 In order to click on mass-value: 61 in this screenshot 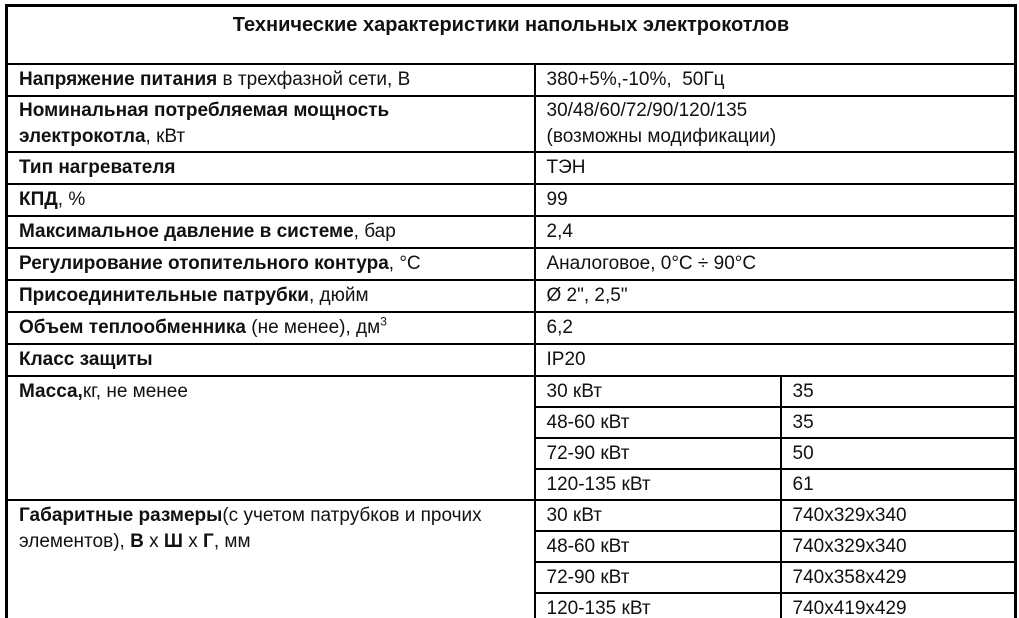, I will do `click(898, 484)`.